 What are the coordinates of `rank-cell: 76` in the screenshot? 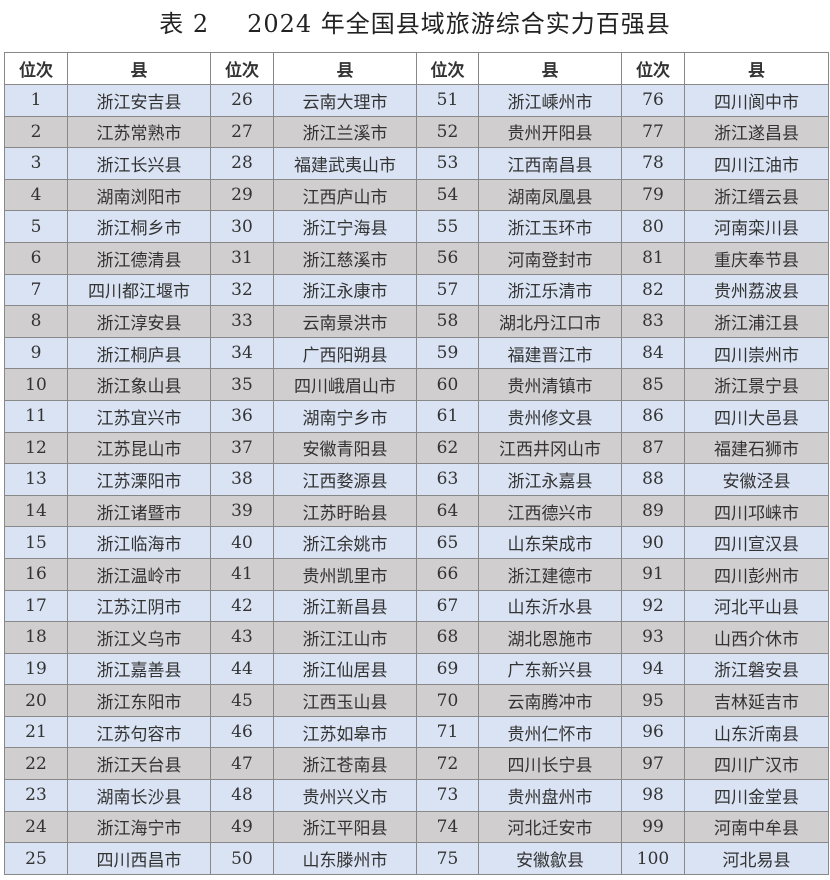 It's located at (653, 100).